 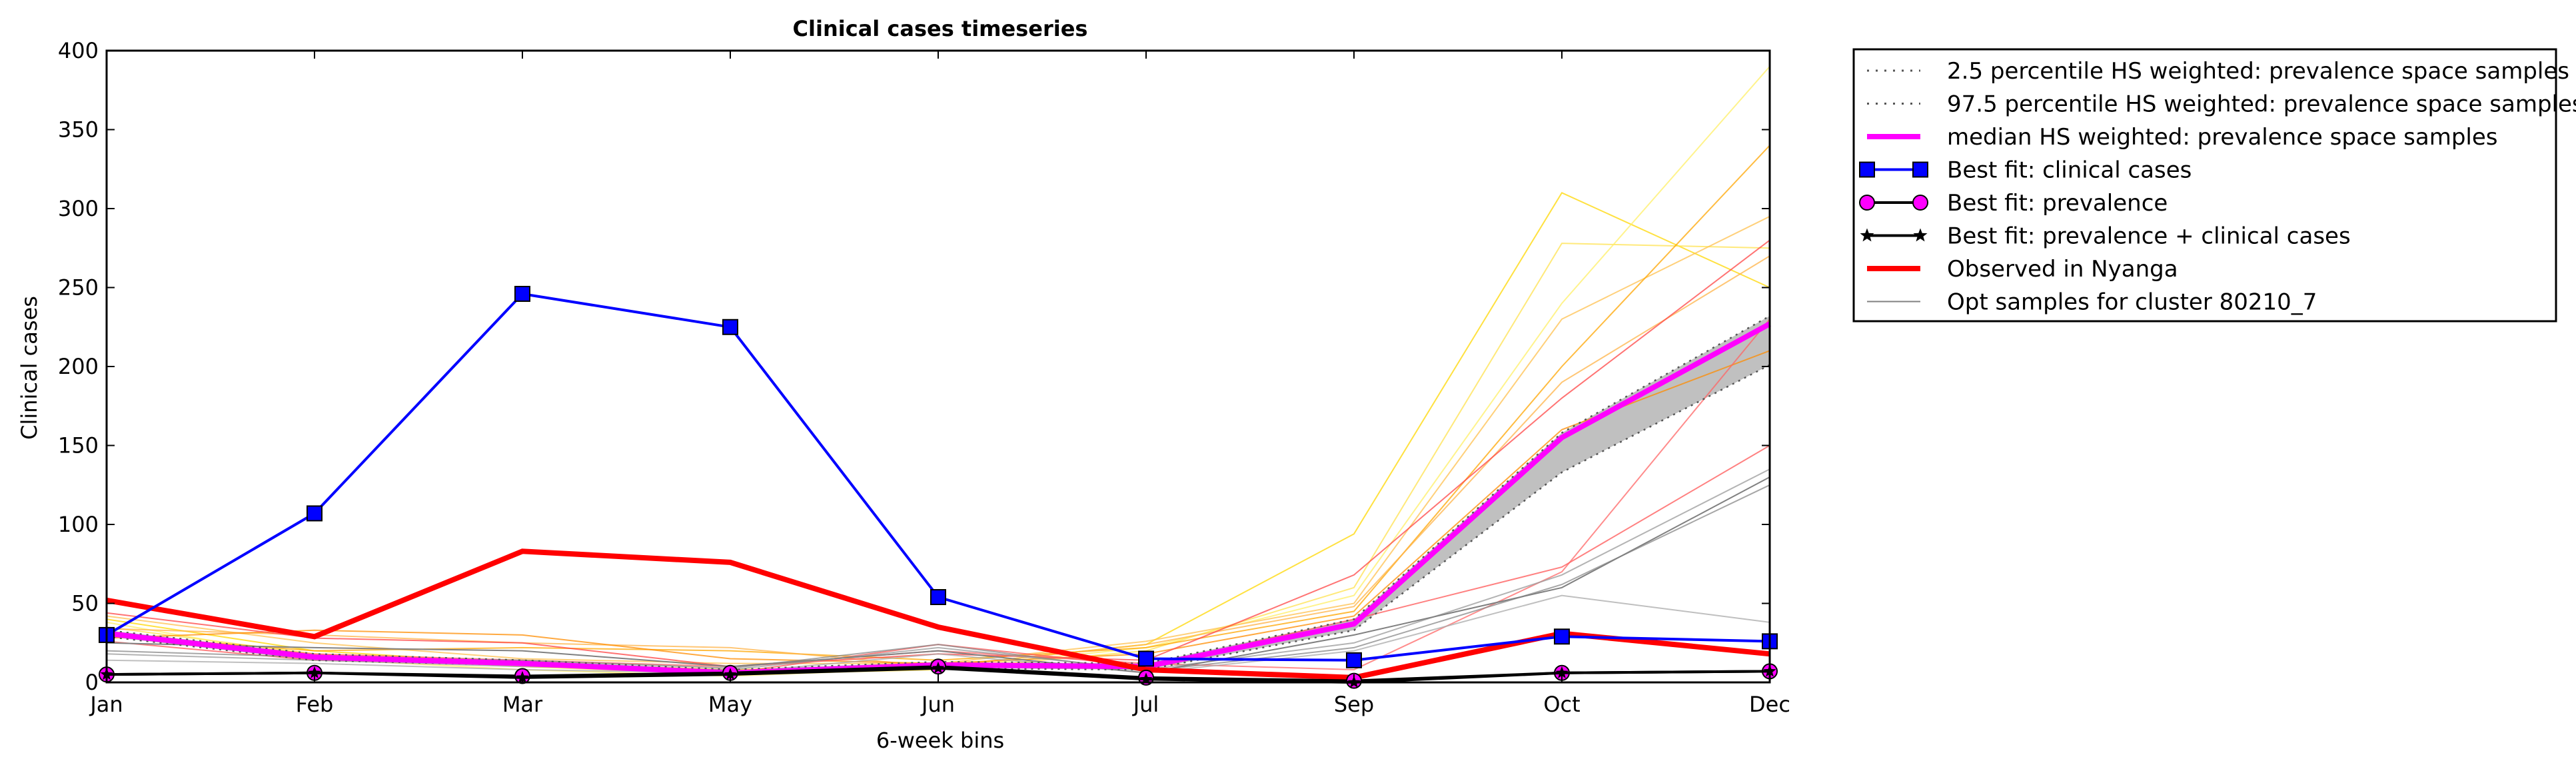 I want to click on x-tick-label: Jun, so click(x=938, y=704).